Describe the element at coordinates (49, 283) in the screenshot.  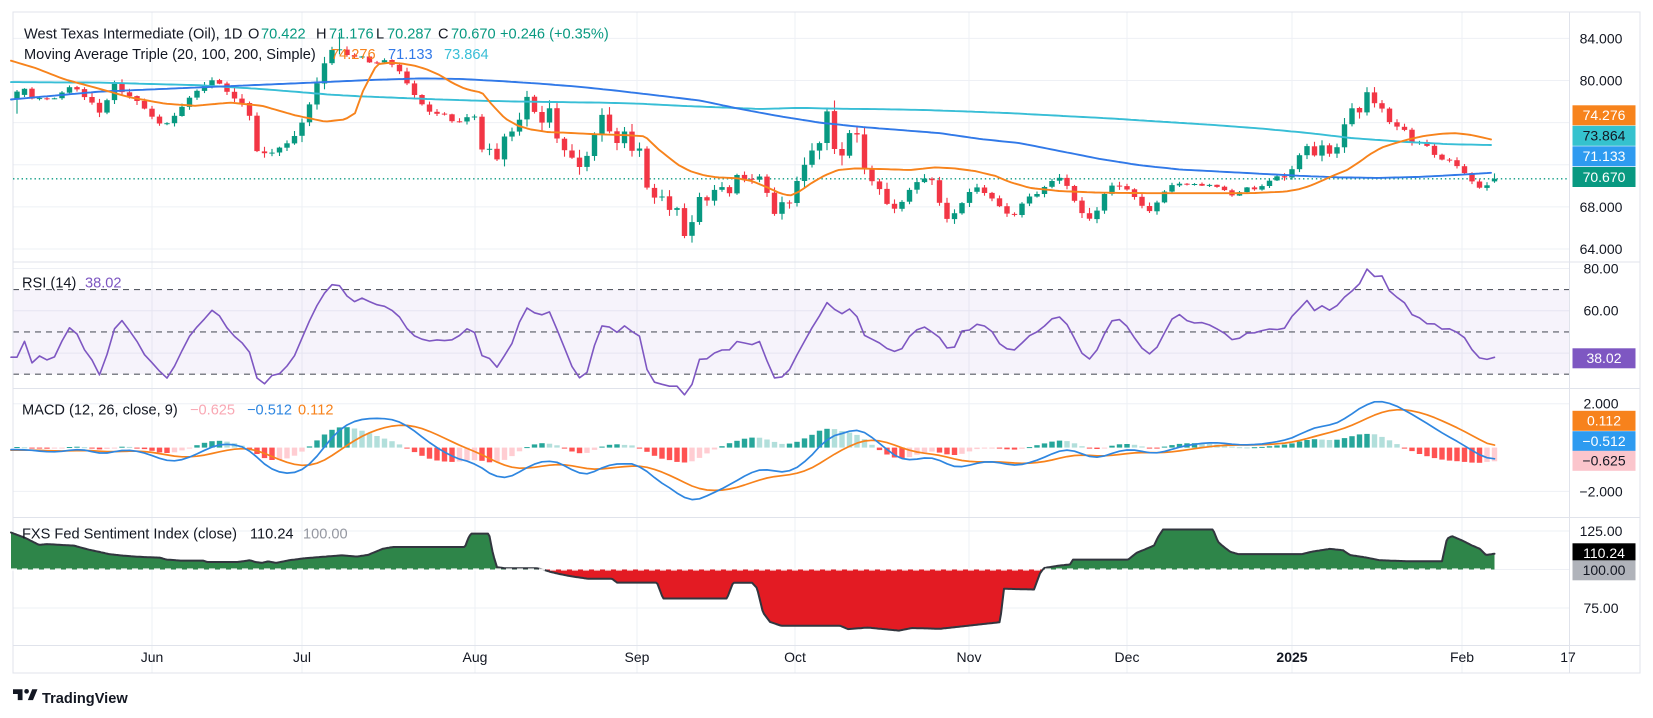
I see `svg-text: RSI (14)` at that location.